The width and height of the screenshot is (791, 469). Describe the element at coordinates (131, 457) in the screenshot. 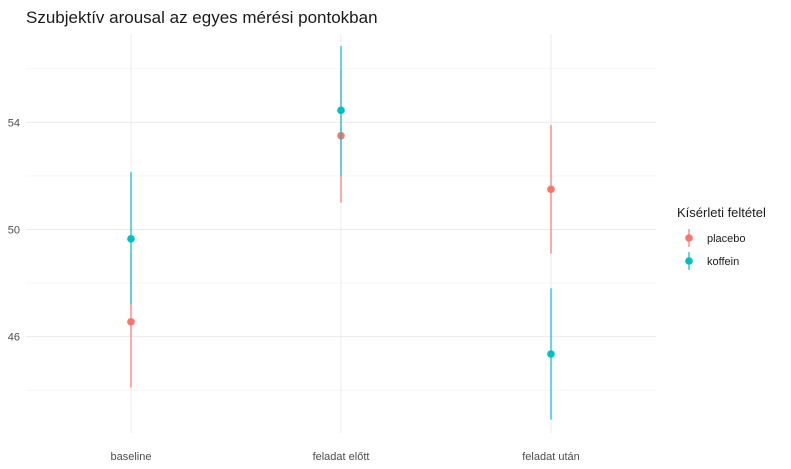

I see `x-tick-label: baseline` at that location.